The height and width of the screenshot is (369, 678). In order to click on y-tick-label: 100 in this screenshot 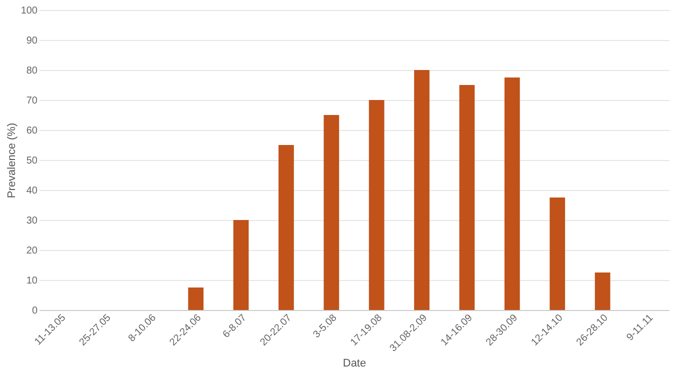, I will do `click(29, 11)`.